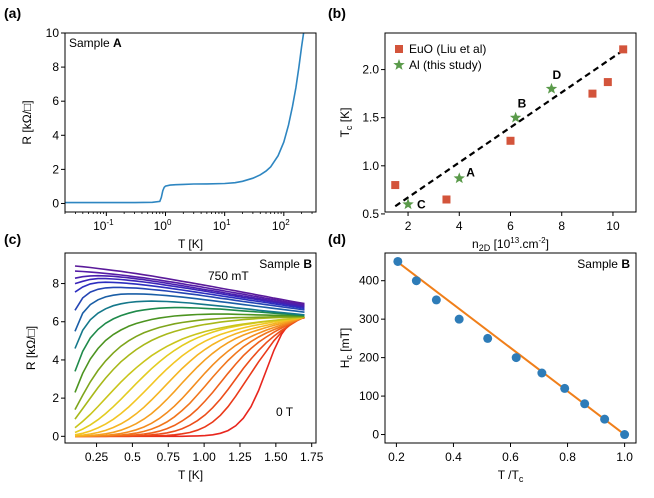 The image size is (654, 498). What do you see at coordinates (510, 226) in the screenshot?
I see `x-tick-label: 6` at bounding box center [510, 226].